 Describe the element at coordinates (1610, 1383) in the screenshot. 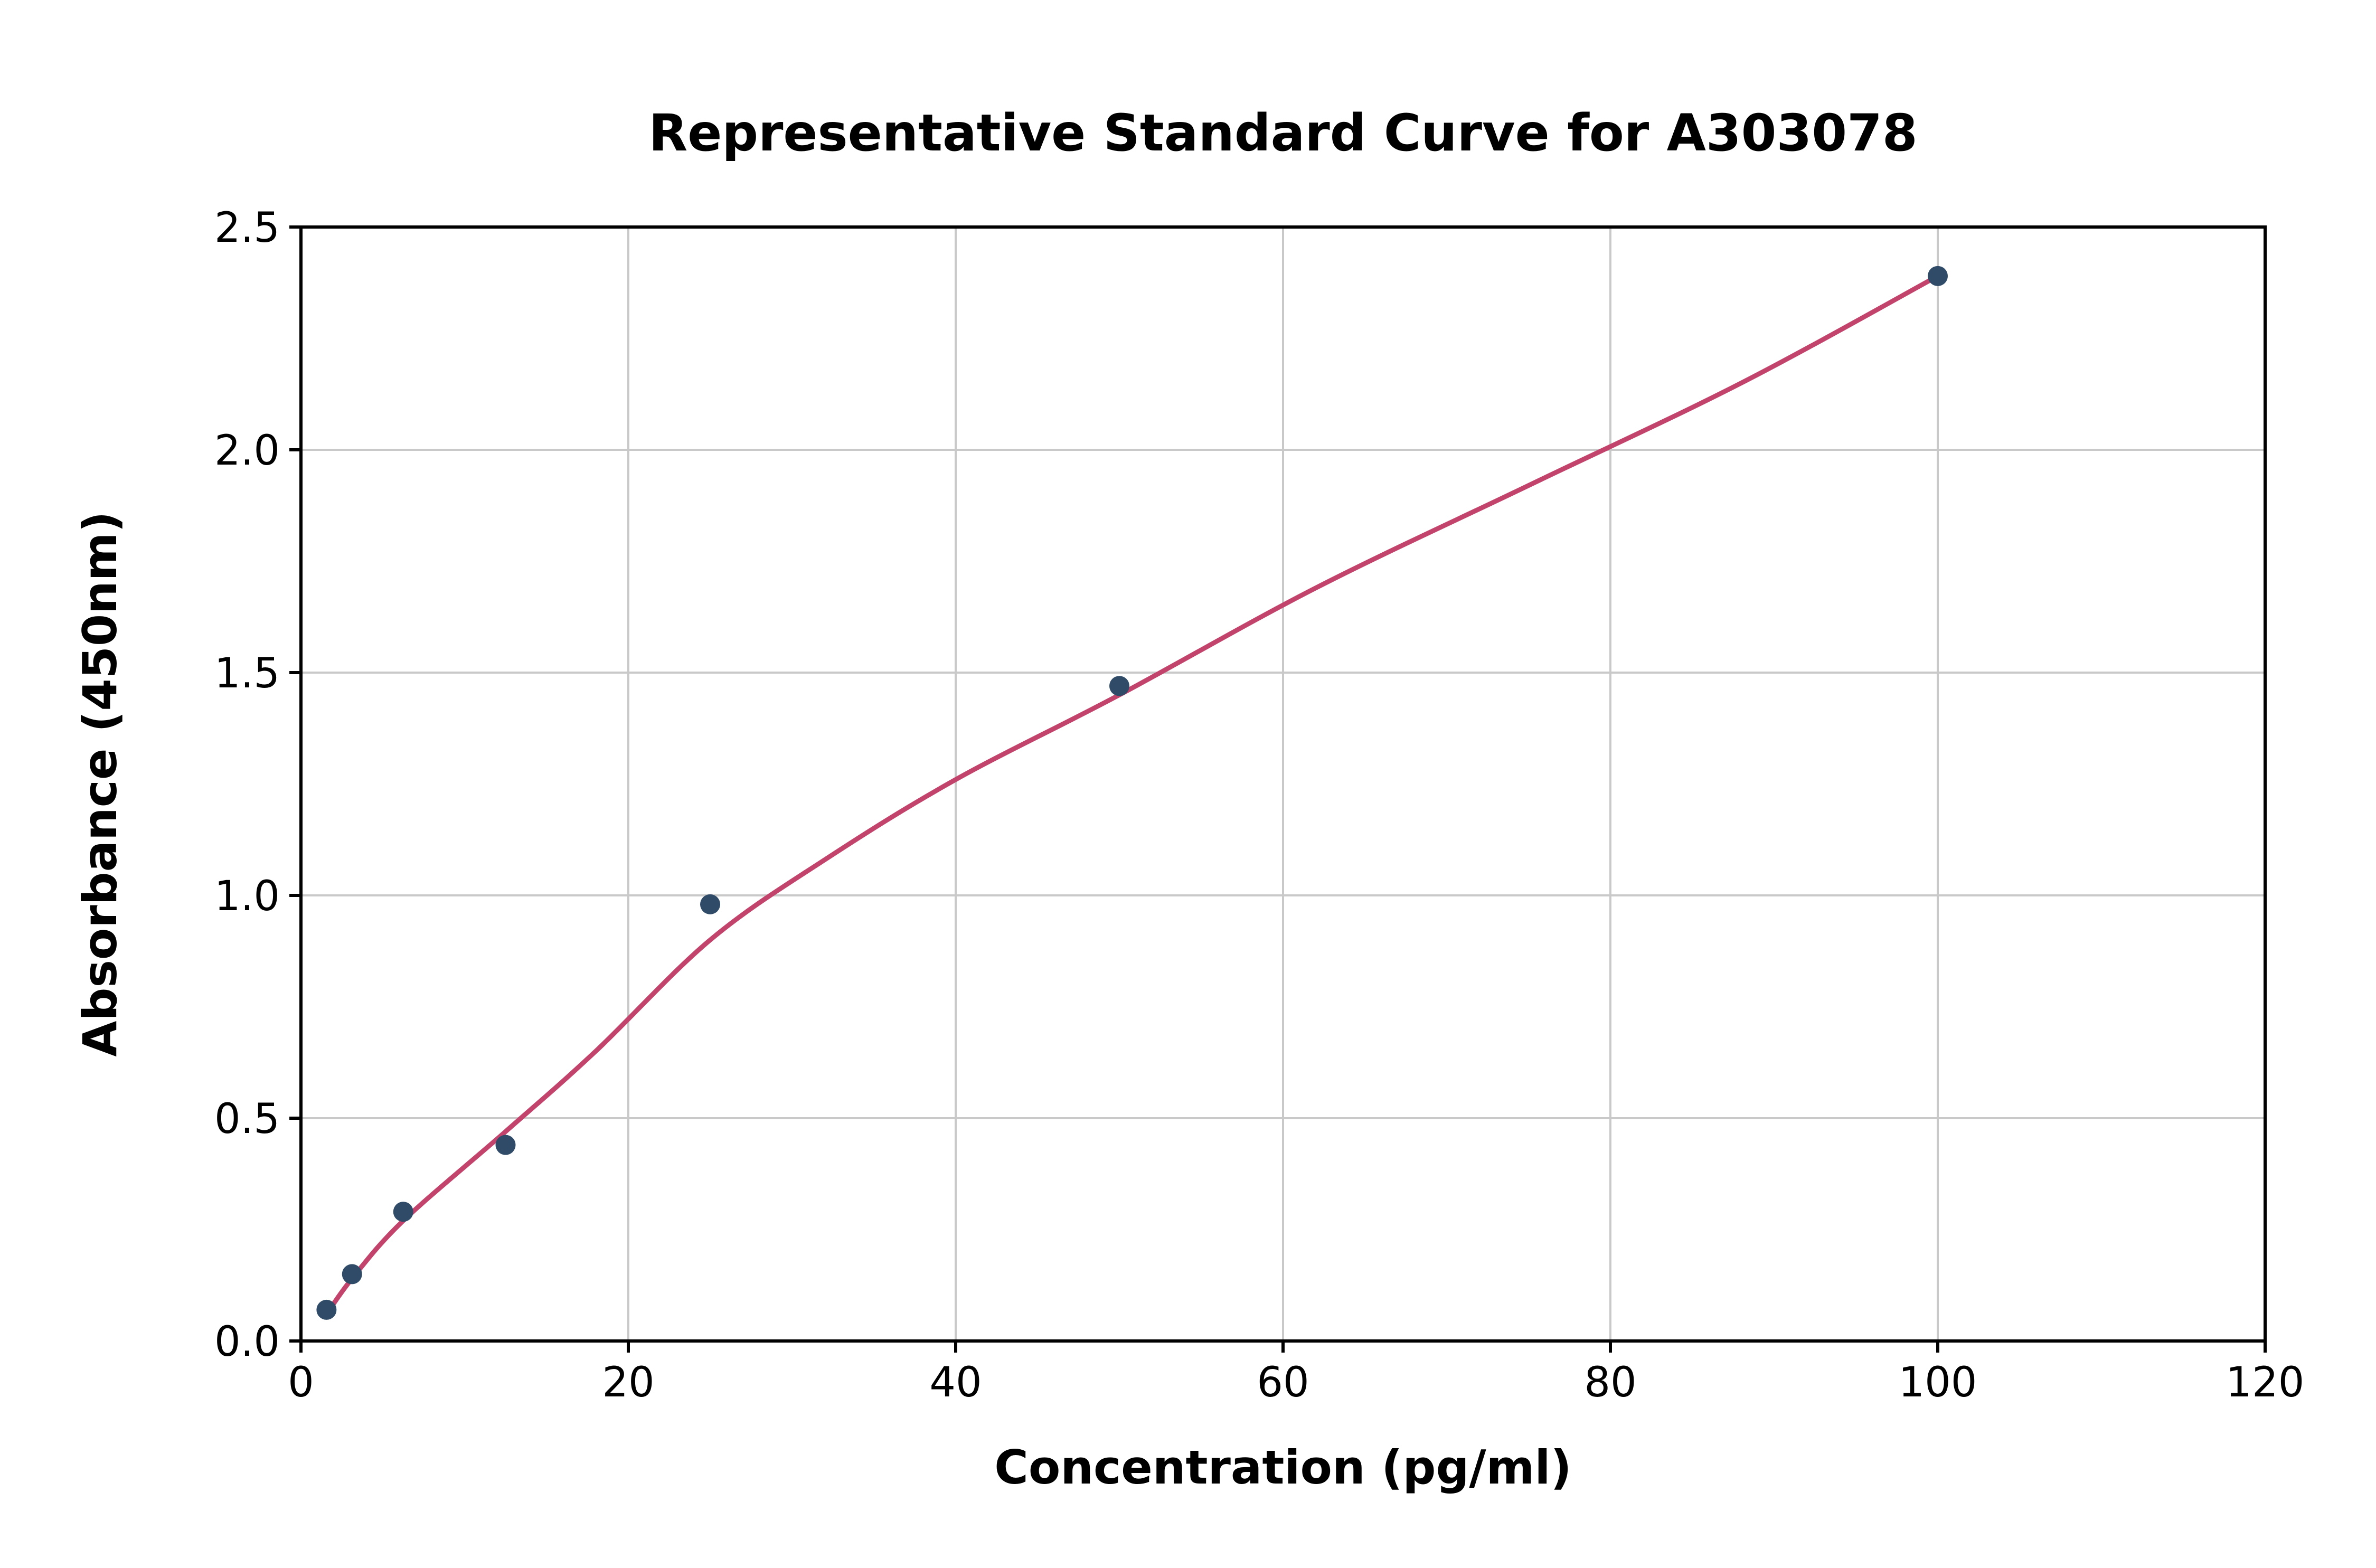

I see `x-tick-label: 80` at that location.